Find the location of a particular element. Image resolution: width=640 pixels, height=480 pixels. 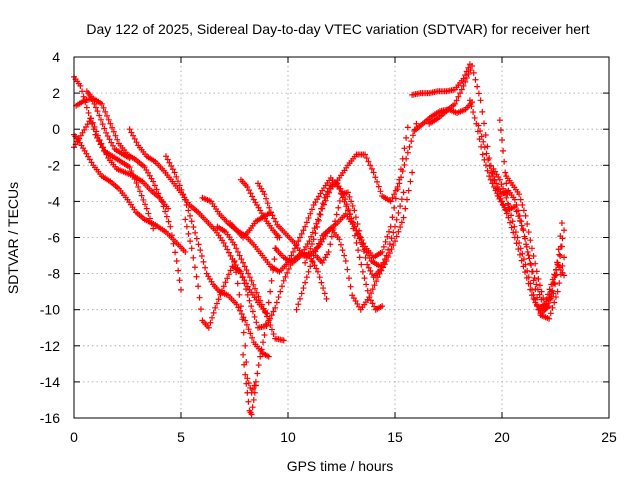

x-tick-label: 5 is located at coordinates (181, 437).